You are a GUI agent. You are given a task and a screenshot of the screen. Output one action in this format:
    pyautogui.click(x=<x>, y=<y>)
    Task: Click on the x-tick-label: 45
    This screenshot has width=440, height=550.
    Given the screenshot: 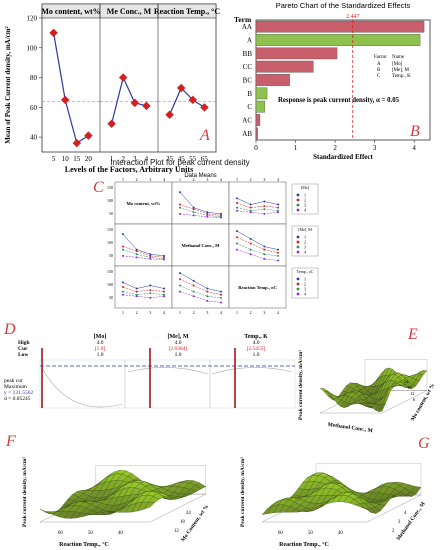 What is the action you would take?
    pyautogui.click(x=182, y=159)
    